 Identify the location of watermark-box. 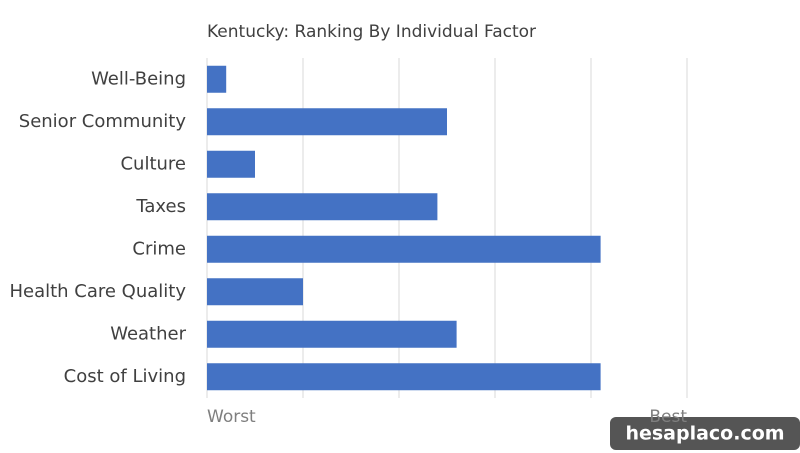
(705, 433).